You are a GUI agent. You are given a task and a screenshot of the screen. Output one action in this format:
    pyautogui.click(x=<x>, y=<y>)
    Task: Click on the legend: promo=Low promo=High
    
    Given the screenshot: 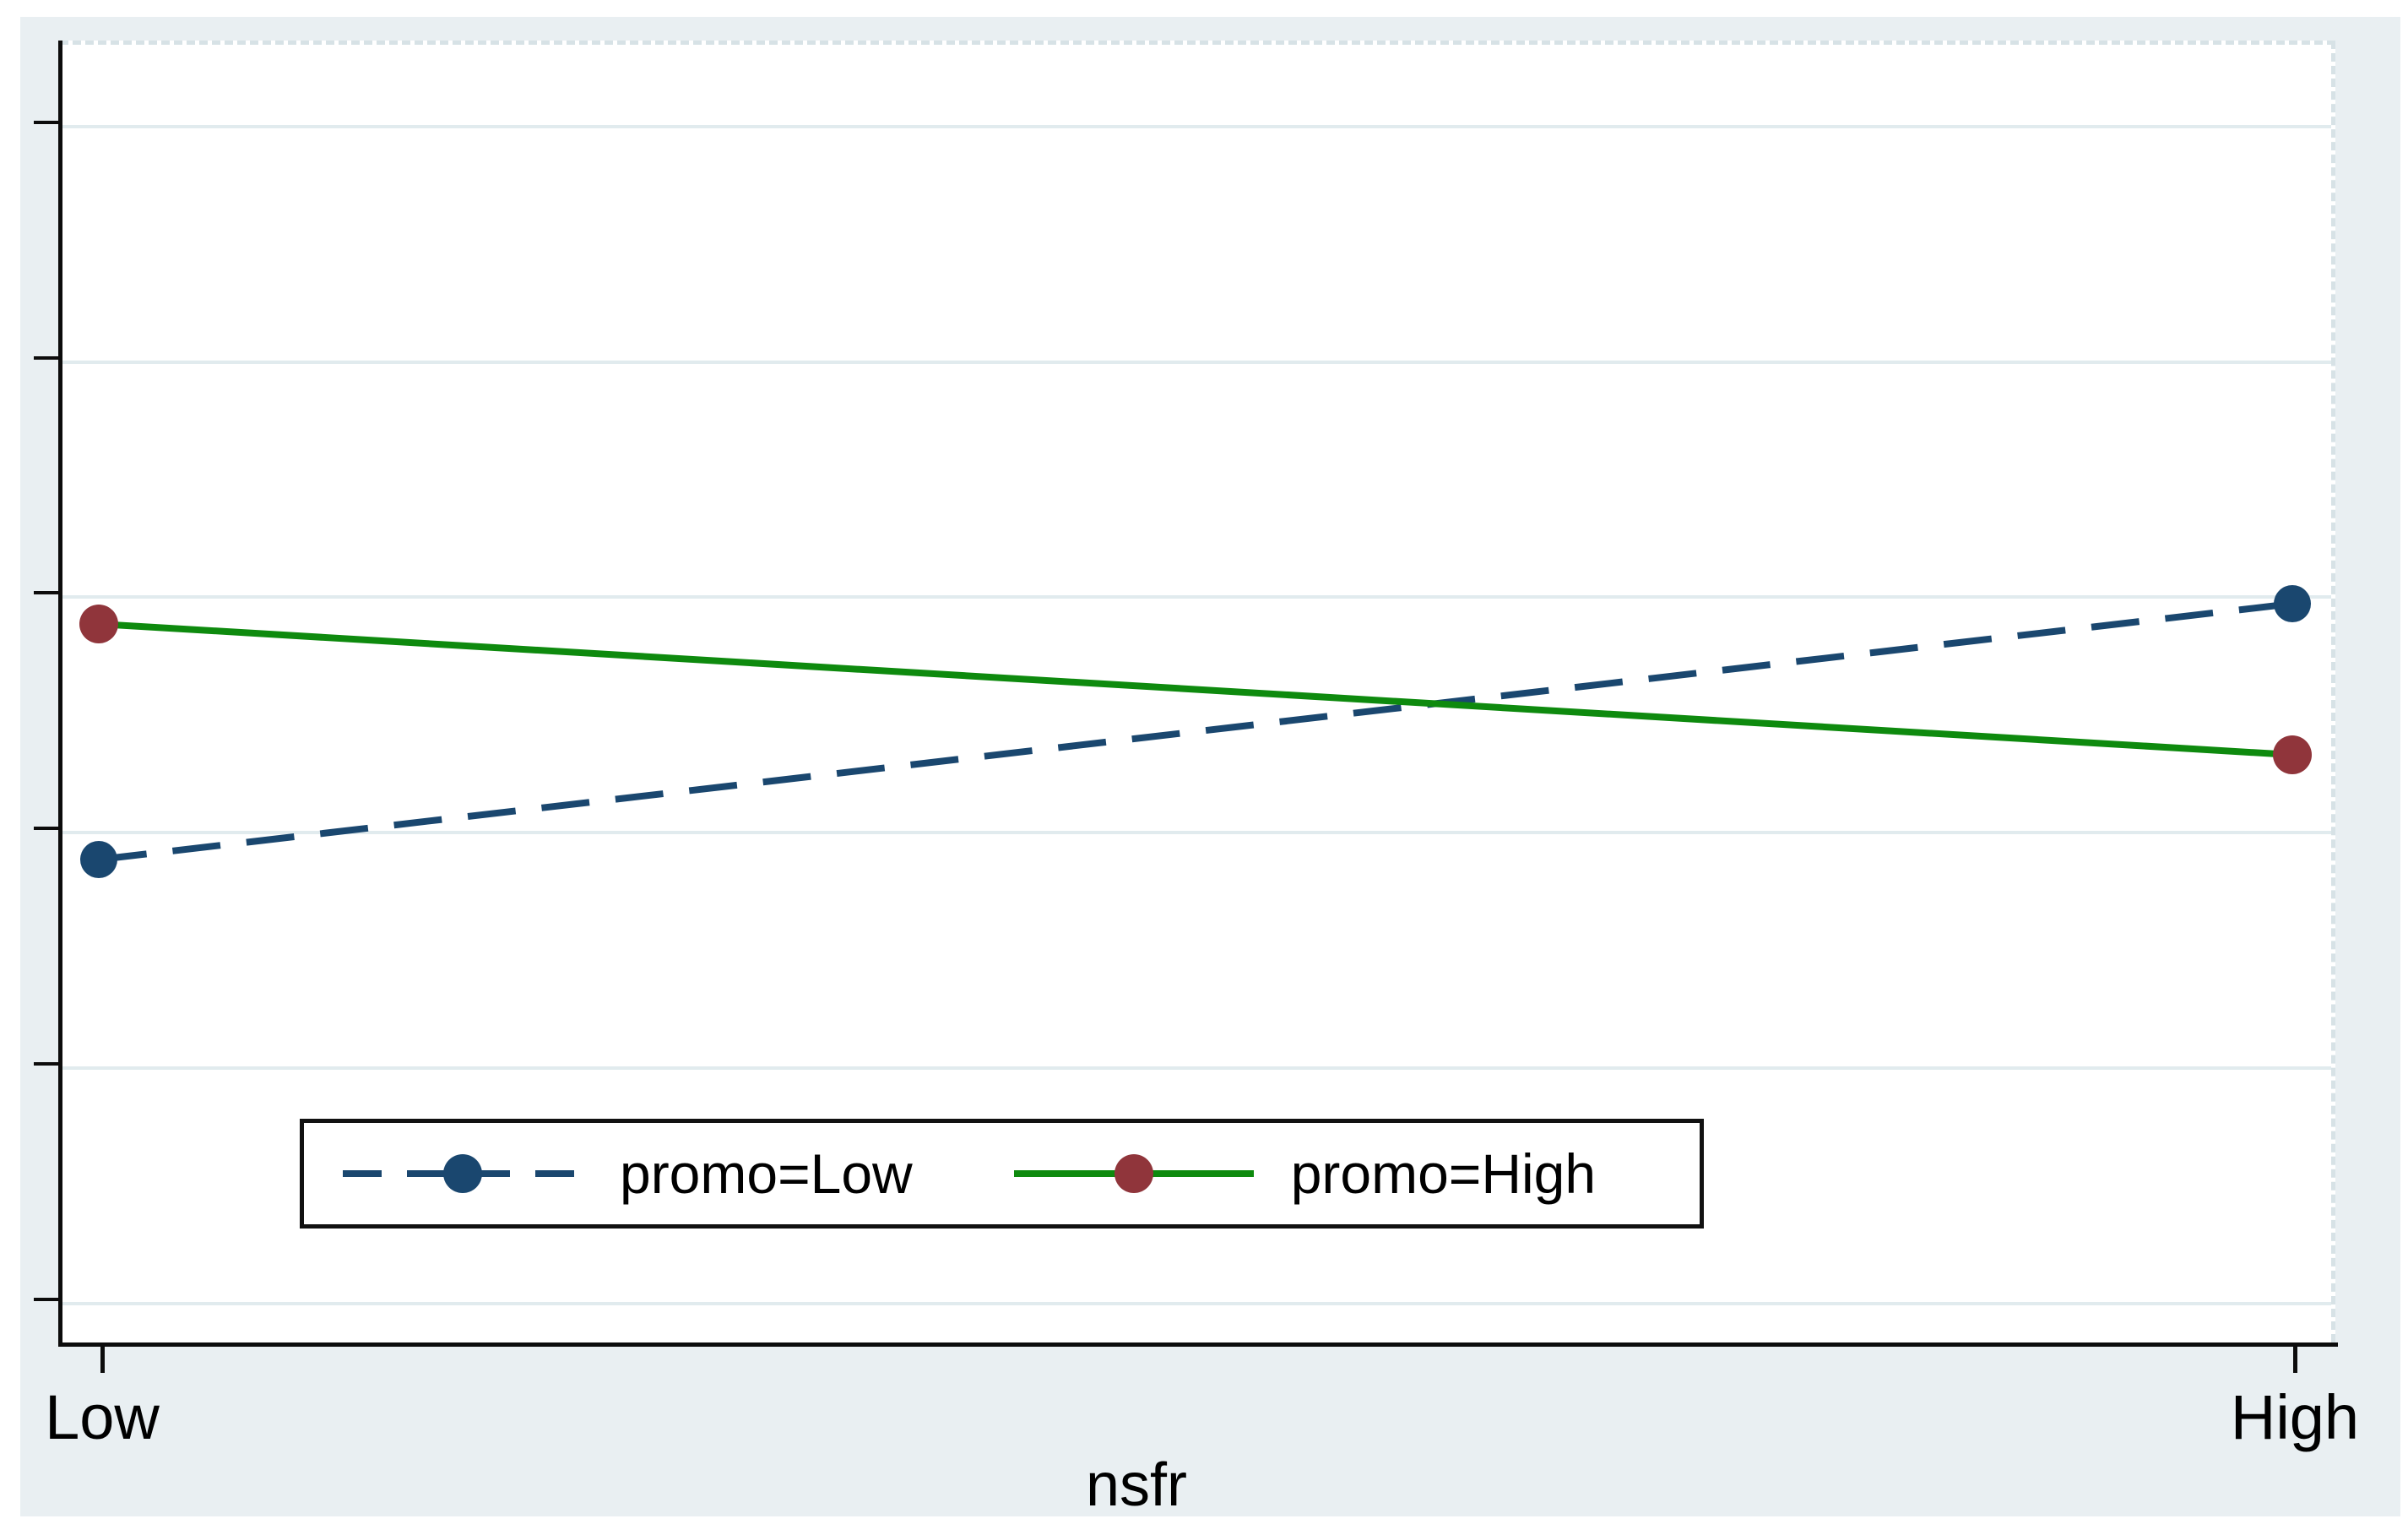 What is the action you would take?
    pyautogui.click(x=1002, y=1174)
    